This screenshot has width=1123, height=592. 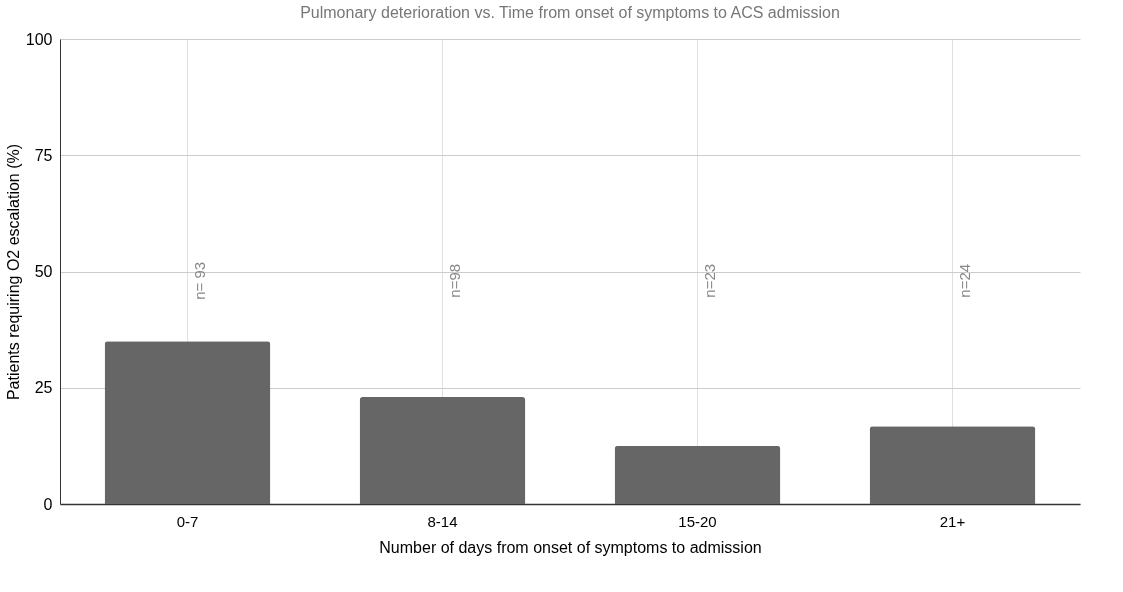 I want to click on x-tick-label: 15-20, so click(x=697, y=521).